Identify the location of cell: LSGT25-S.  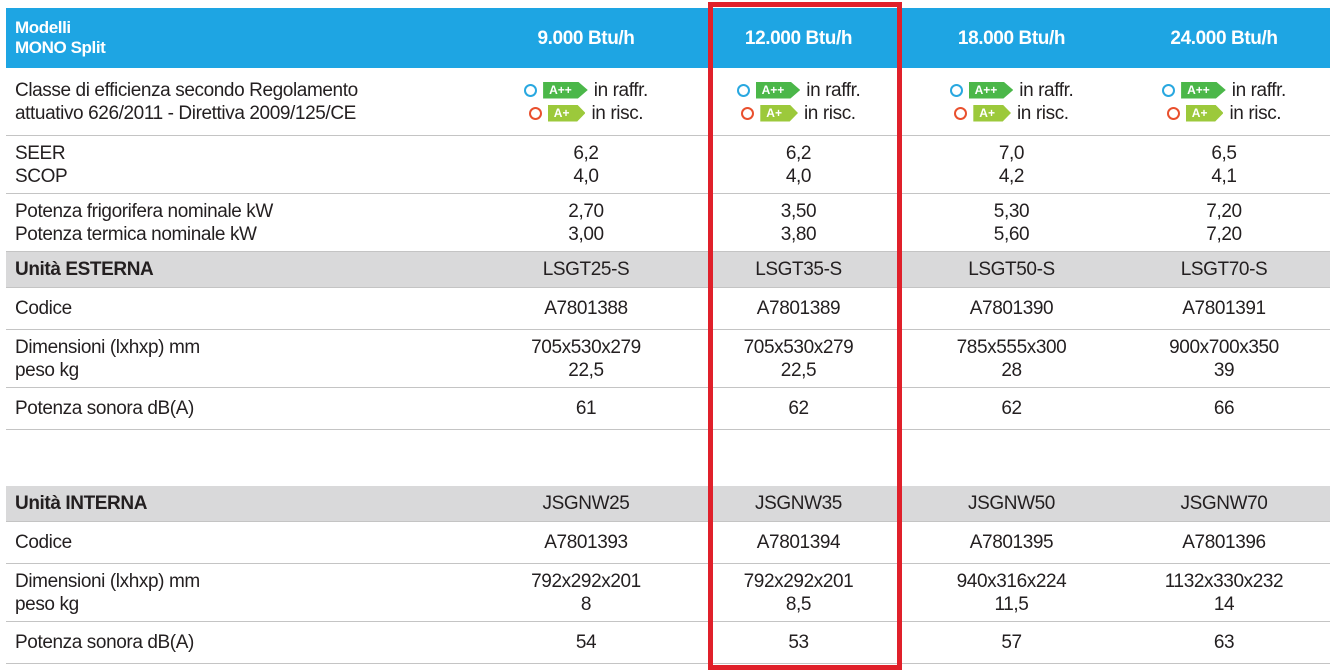
(586, 269).